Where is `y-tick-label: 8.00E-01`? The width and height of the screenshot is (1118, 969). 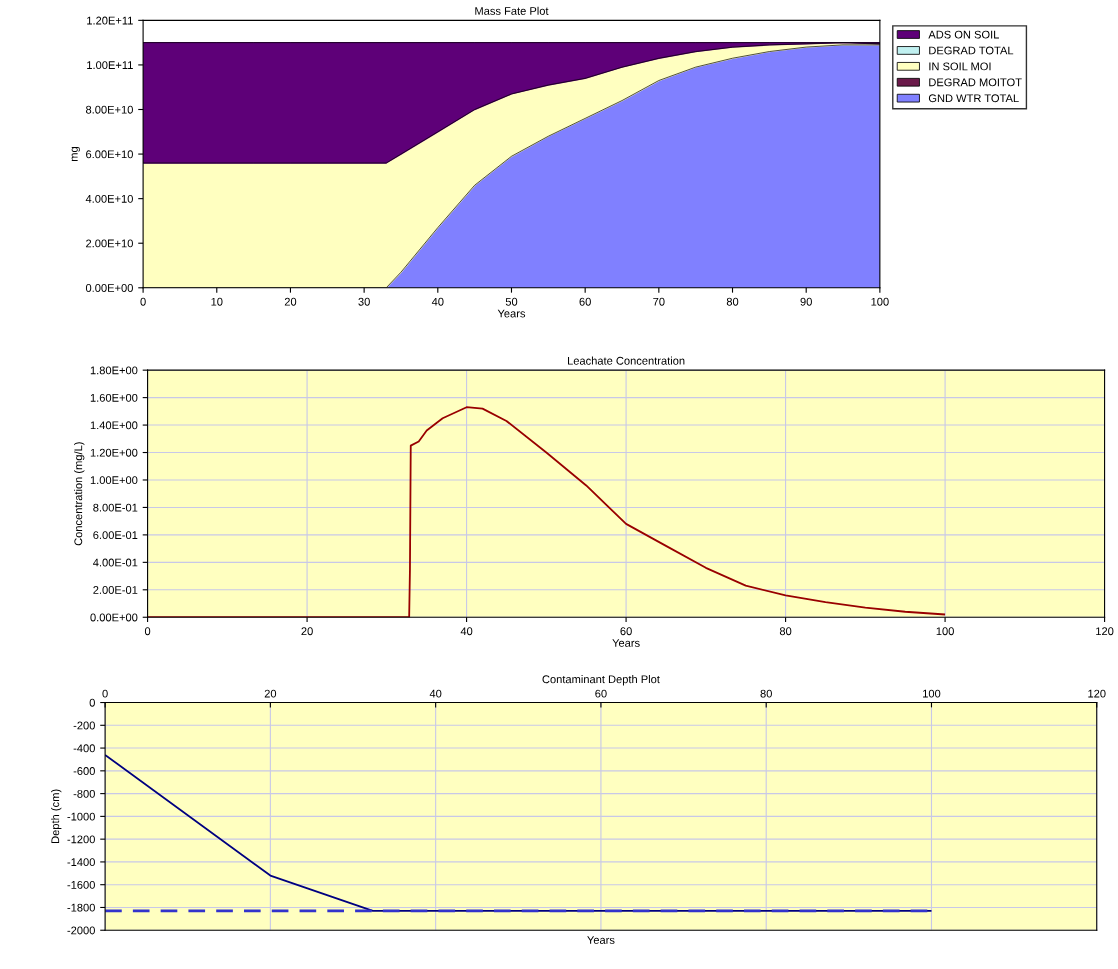
y-tick-label: 8.00E-01 is located at coordinates (115, 507).